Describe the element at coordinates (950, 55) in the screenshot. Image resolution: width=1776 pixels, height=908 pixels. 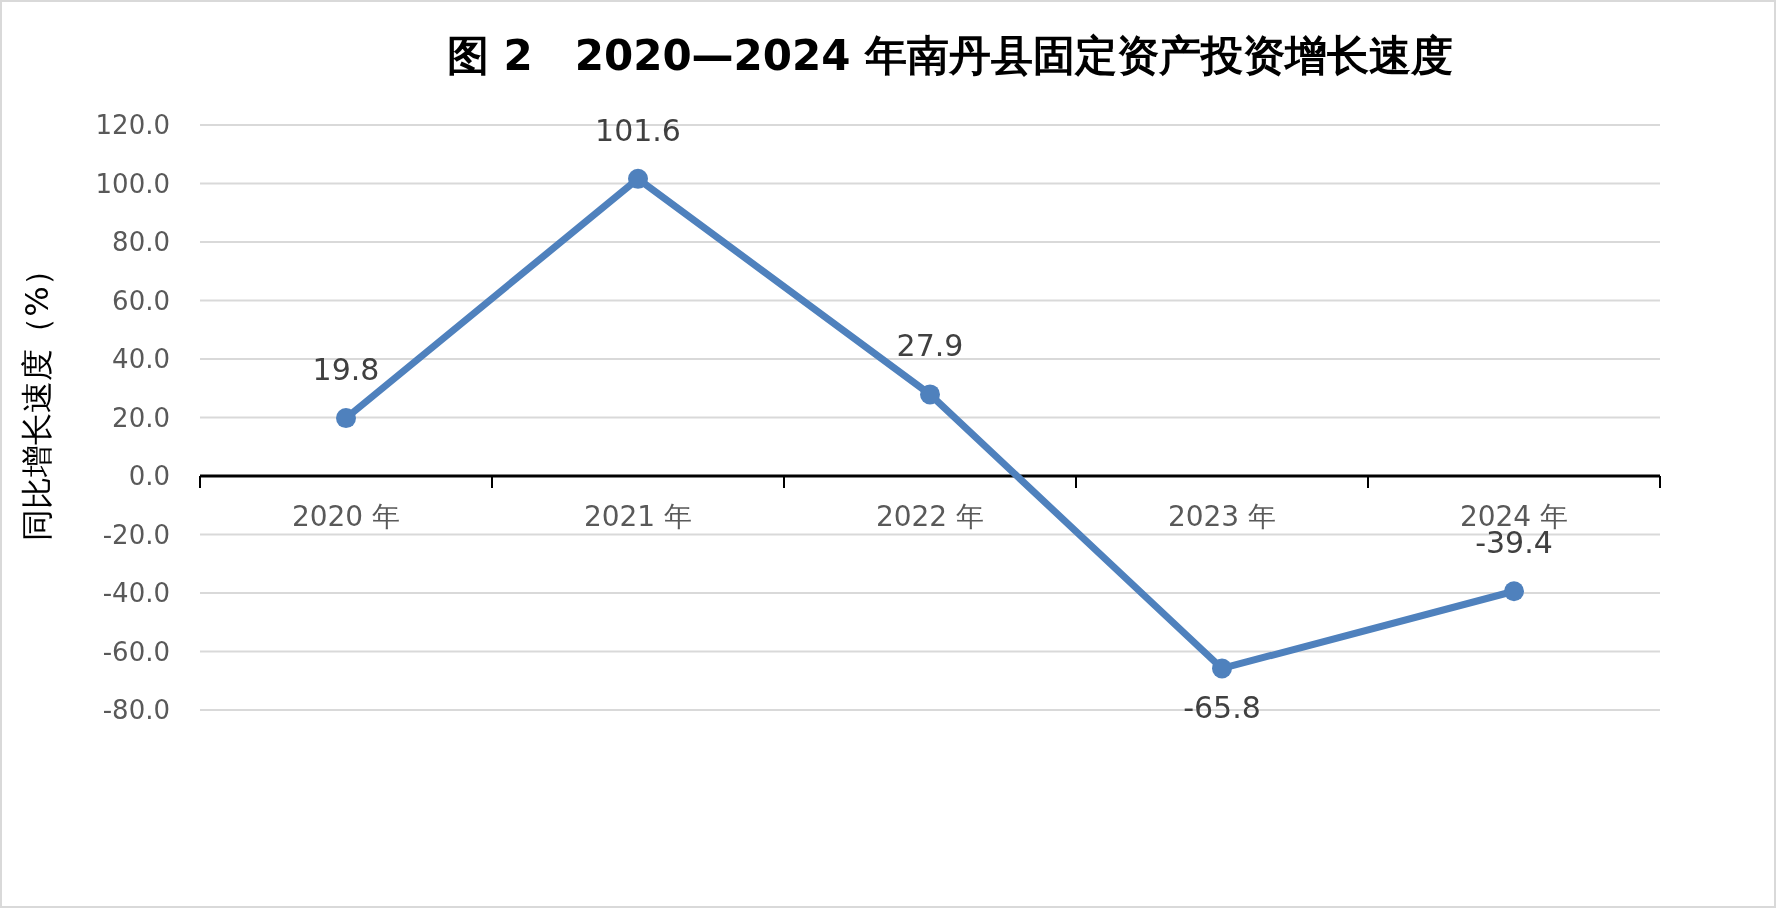
I see `chart-title: 图 2 2020—2024 年南丹县固定资产投资增长速度` at that location.